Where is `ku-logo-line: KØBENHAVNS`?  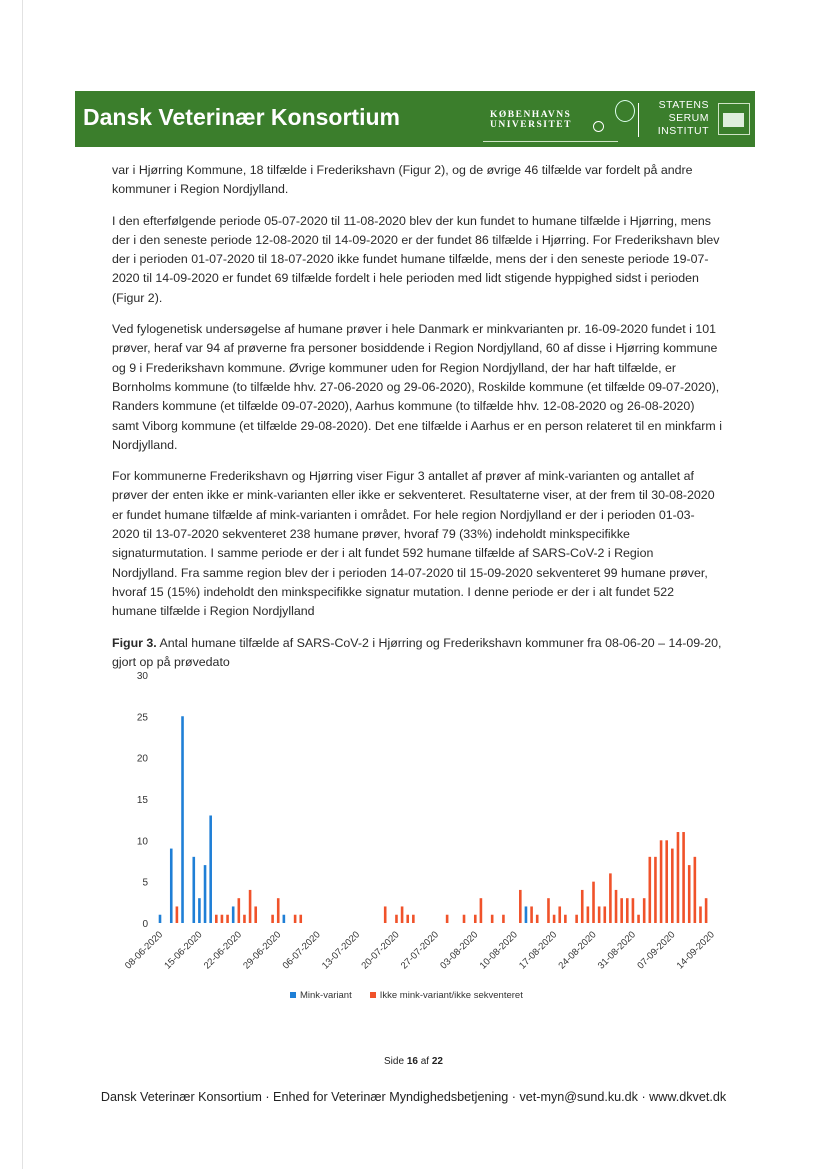
ku-logo-line: KØBENHAVNS is located at coordinates (531, 115).